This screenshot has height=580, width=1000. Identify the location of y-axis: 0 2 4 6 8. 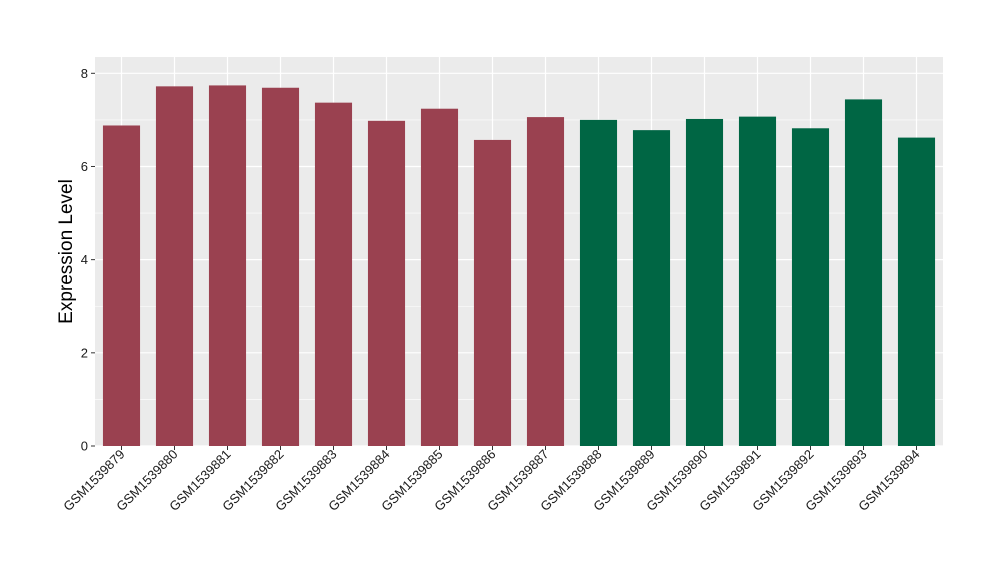
(88, 260).